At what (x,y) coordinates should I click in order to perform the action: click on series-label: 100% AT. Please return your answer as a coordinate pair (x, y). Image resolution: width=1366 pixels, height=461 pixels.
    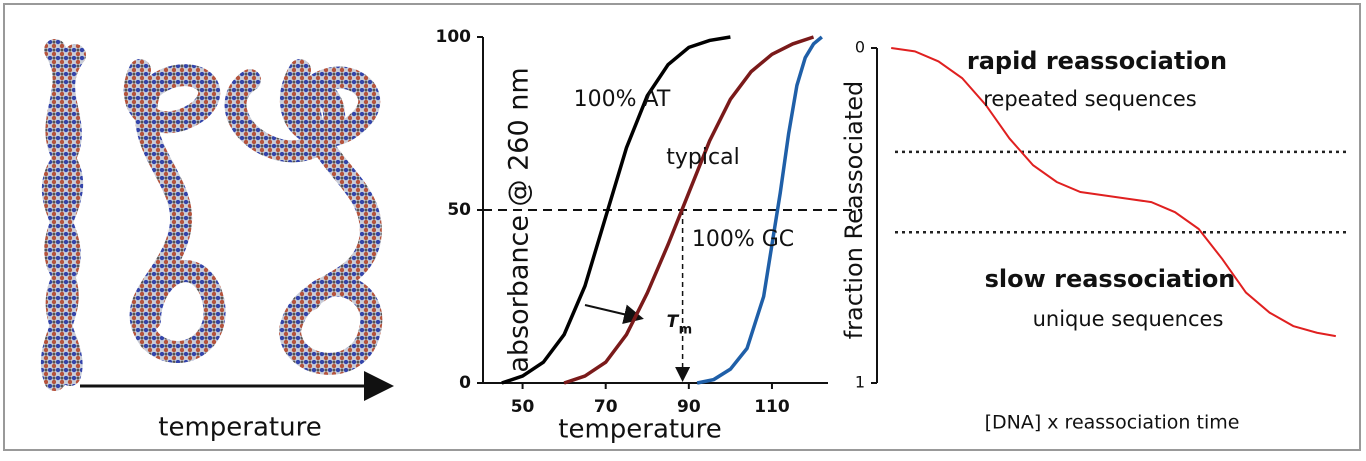
    Looking at the image, I should click on (622, 99).